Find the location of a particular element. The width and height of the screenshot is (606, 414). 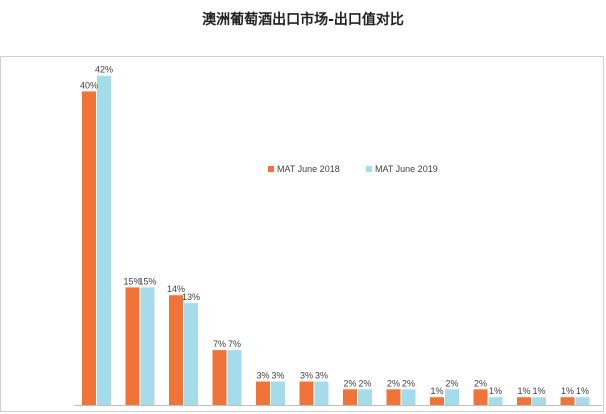

data-label-s2-6: 3% is located at coordinates (321, 376).